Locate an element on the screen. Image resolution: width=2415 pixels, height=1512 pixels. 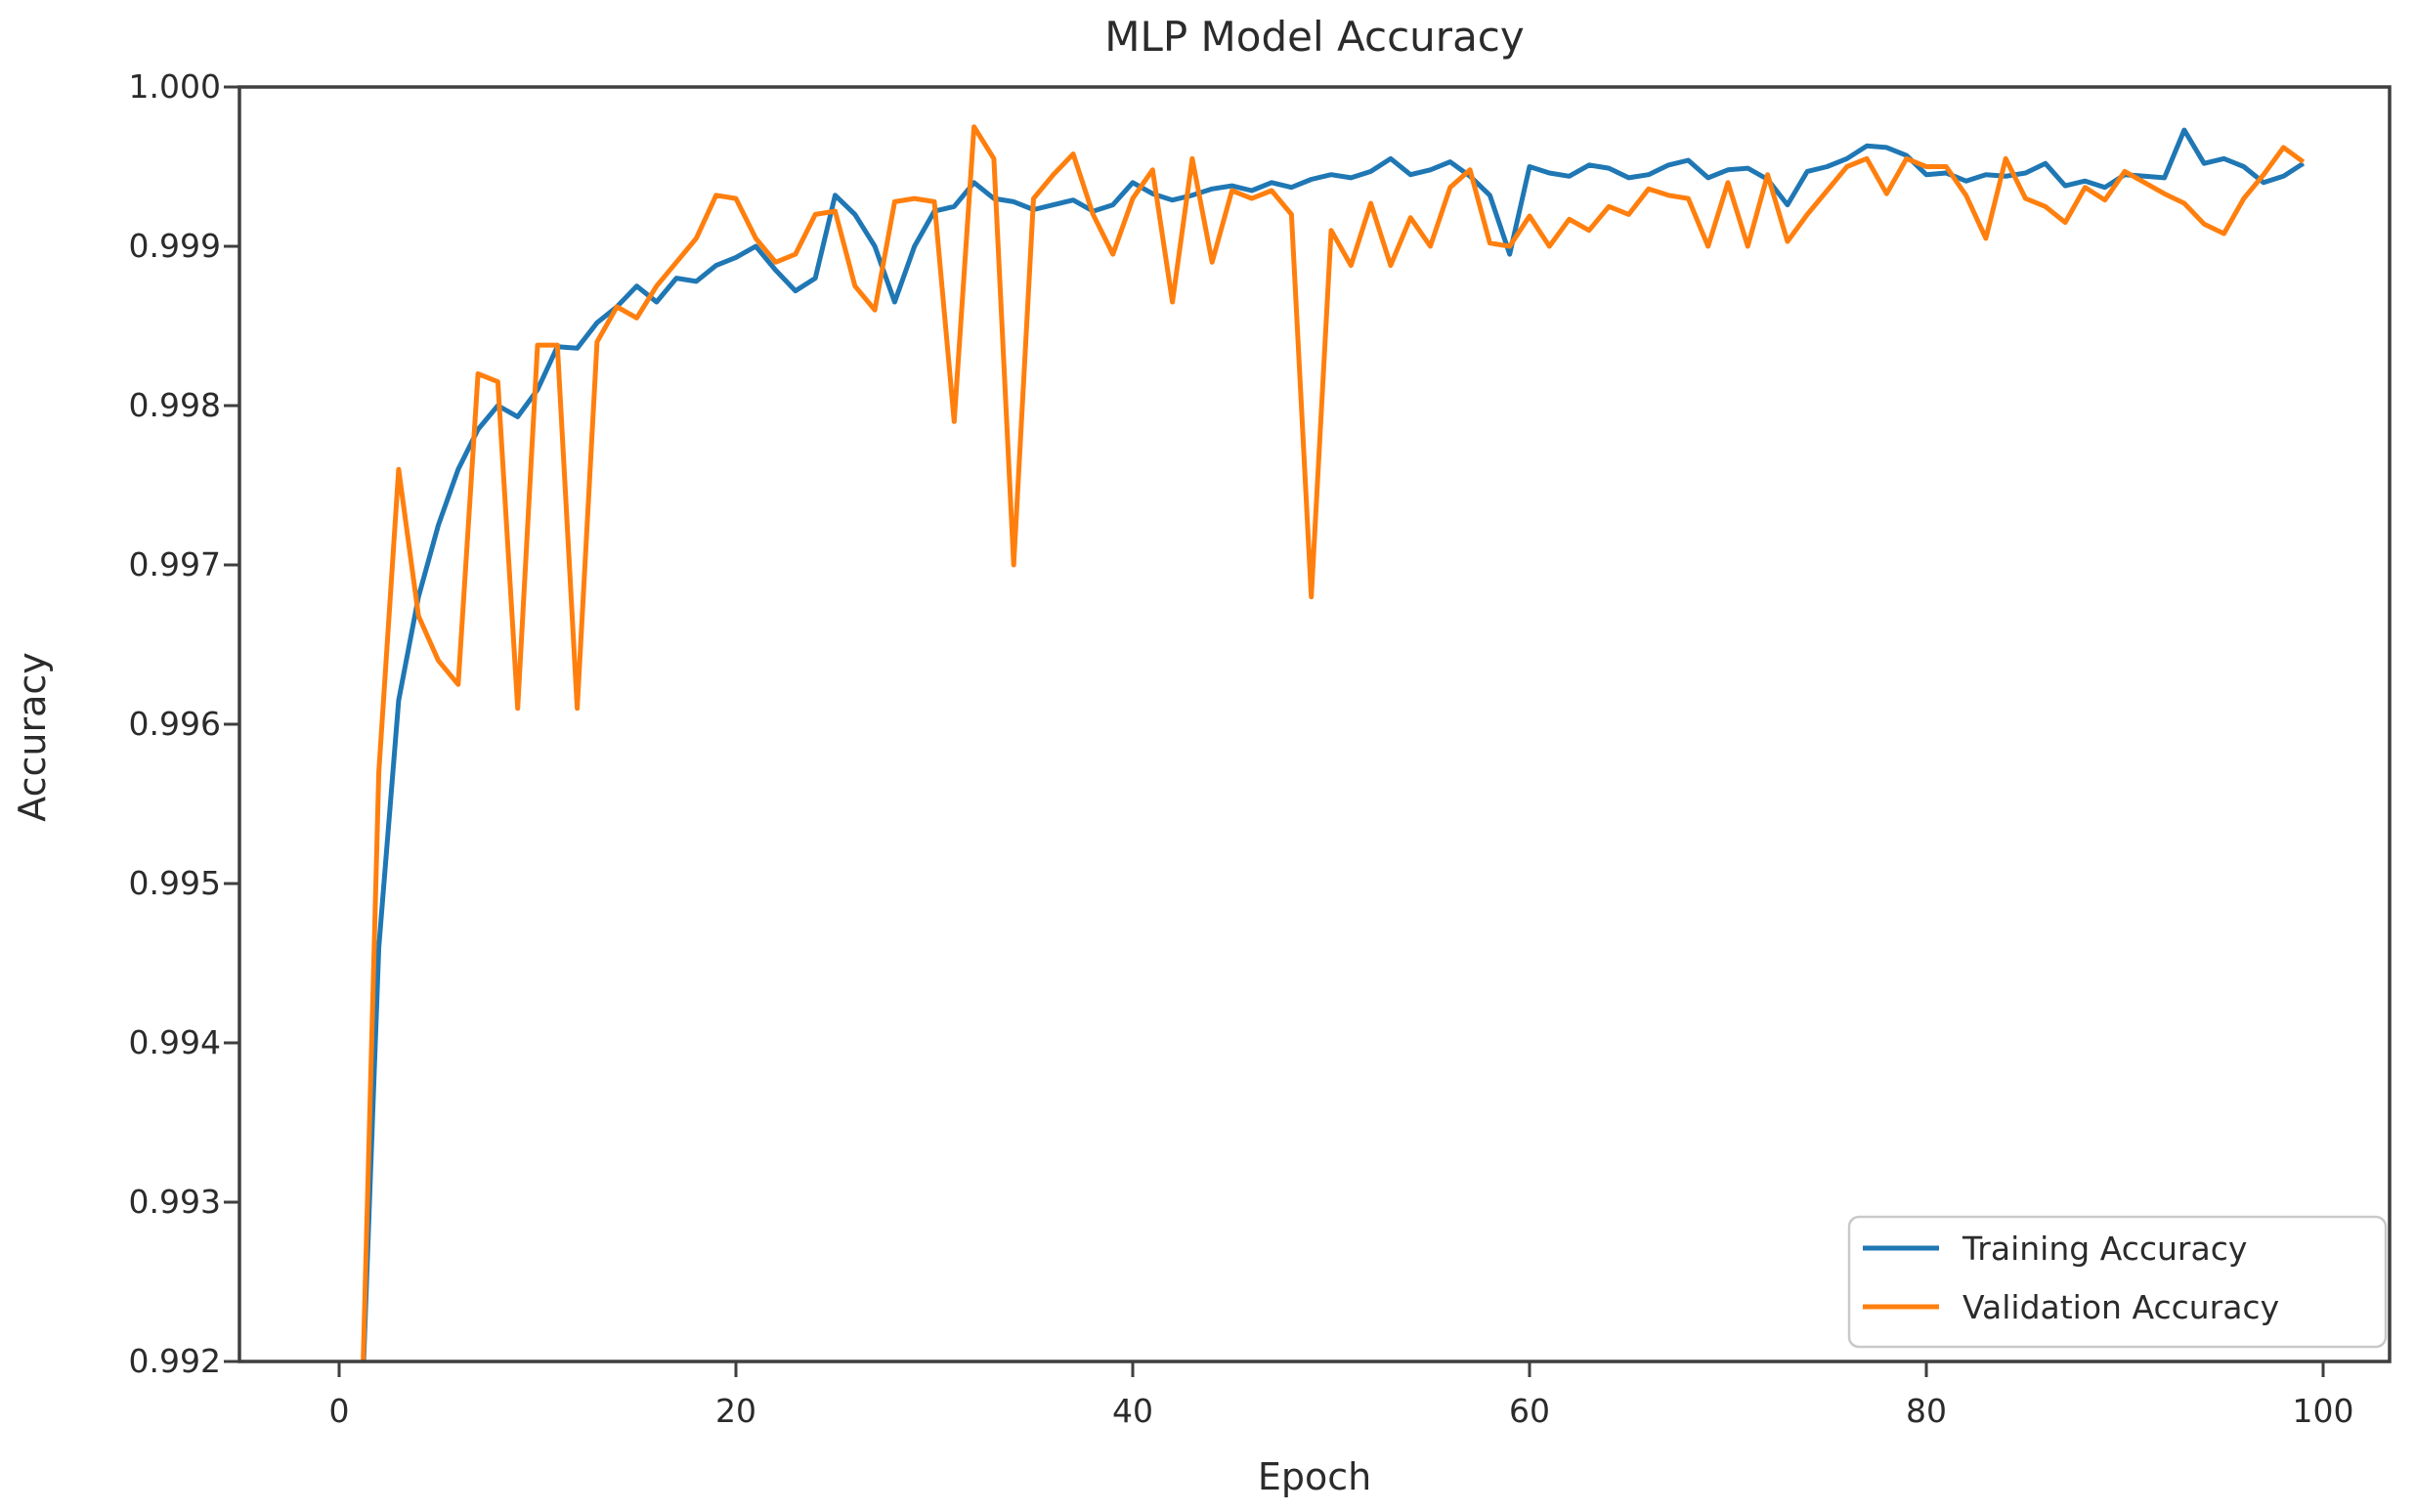
x-axis-label: Epoch is located at coordinates (1315, 1476).